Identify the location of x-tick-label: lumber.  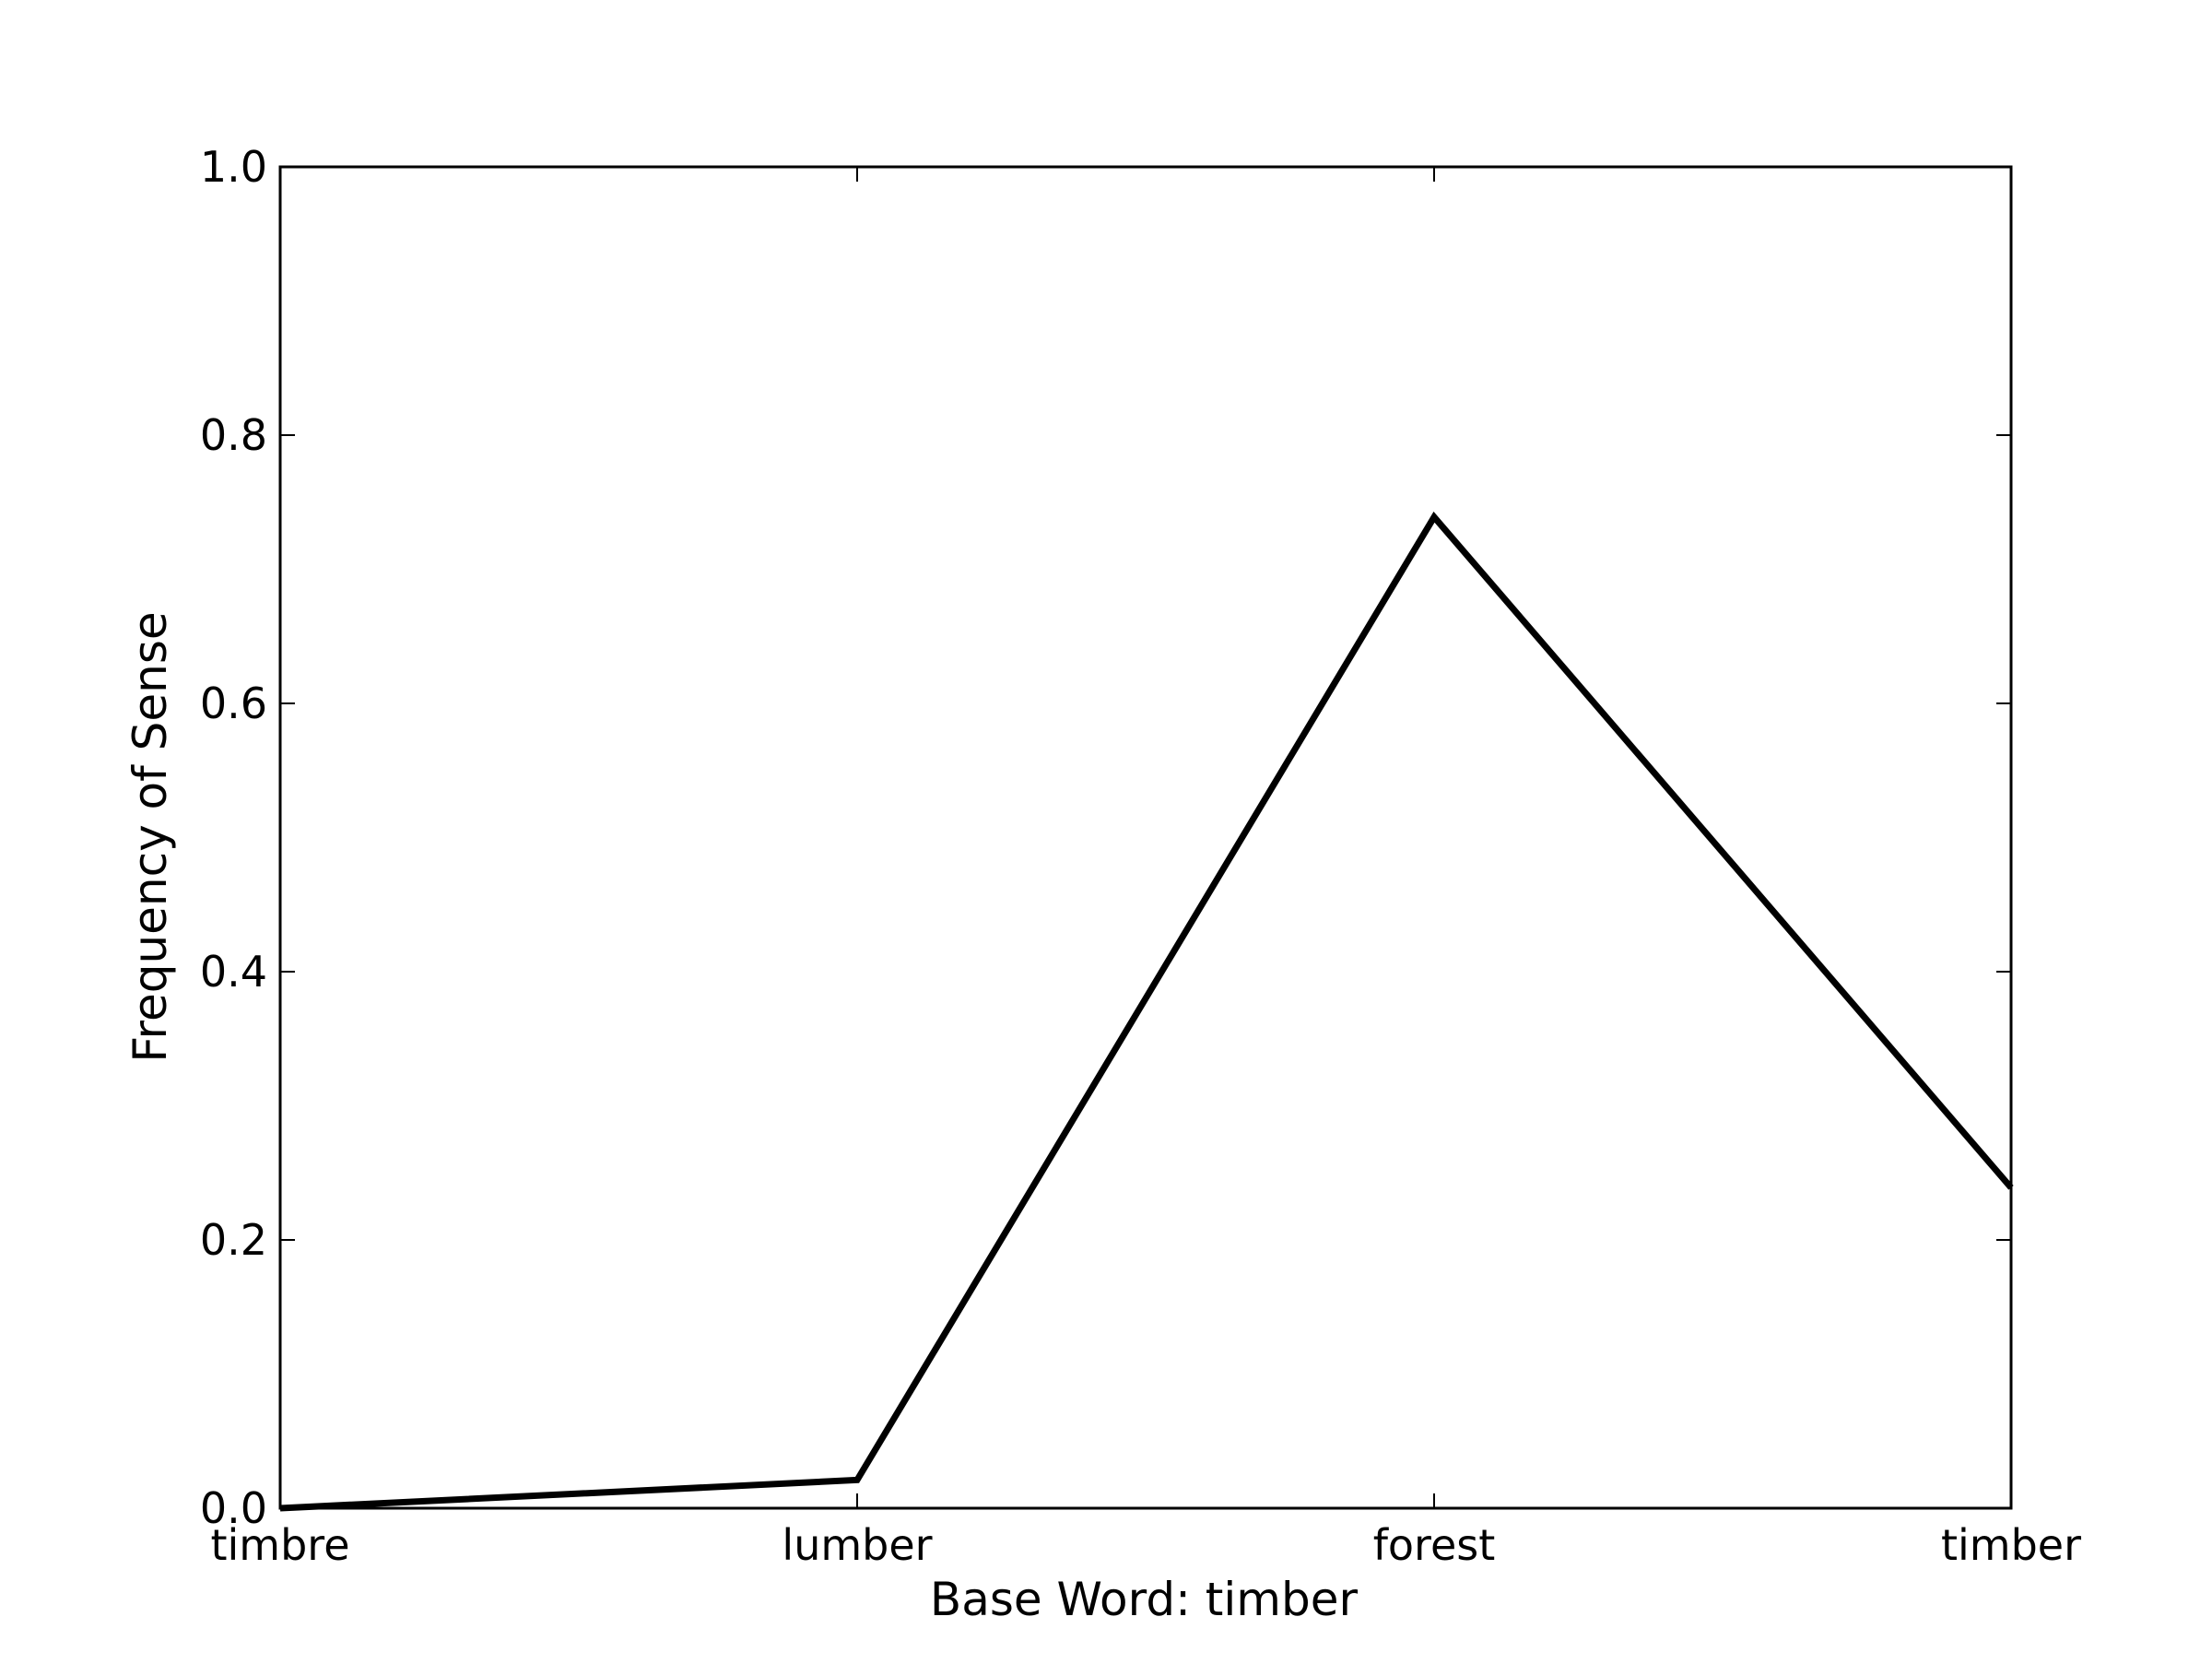
(857, 1545).